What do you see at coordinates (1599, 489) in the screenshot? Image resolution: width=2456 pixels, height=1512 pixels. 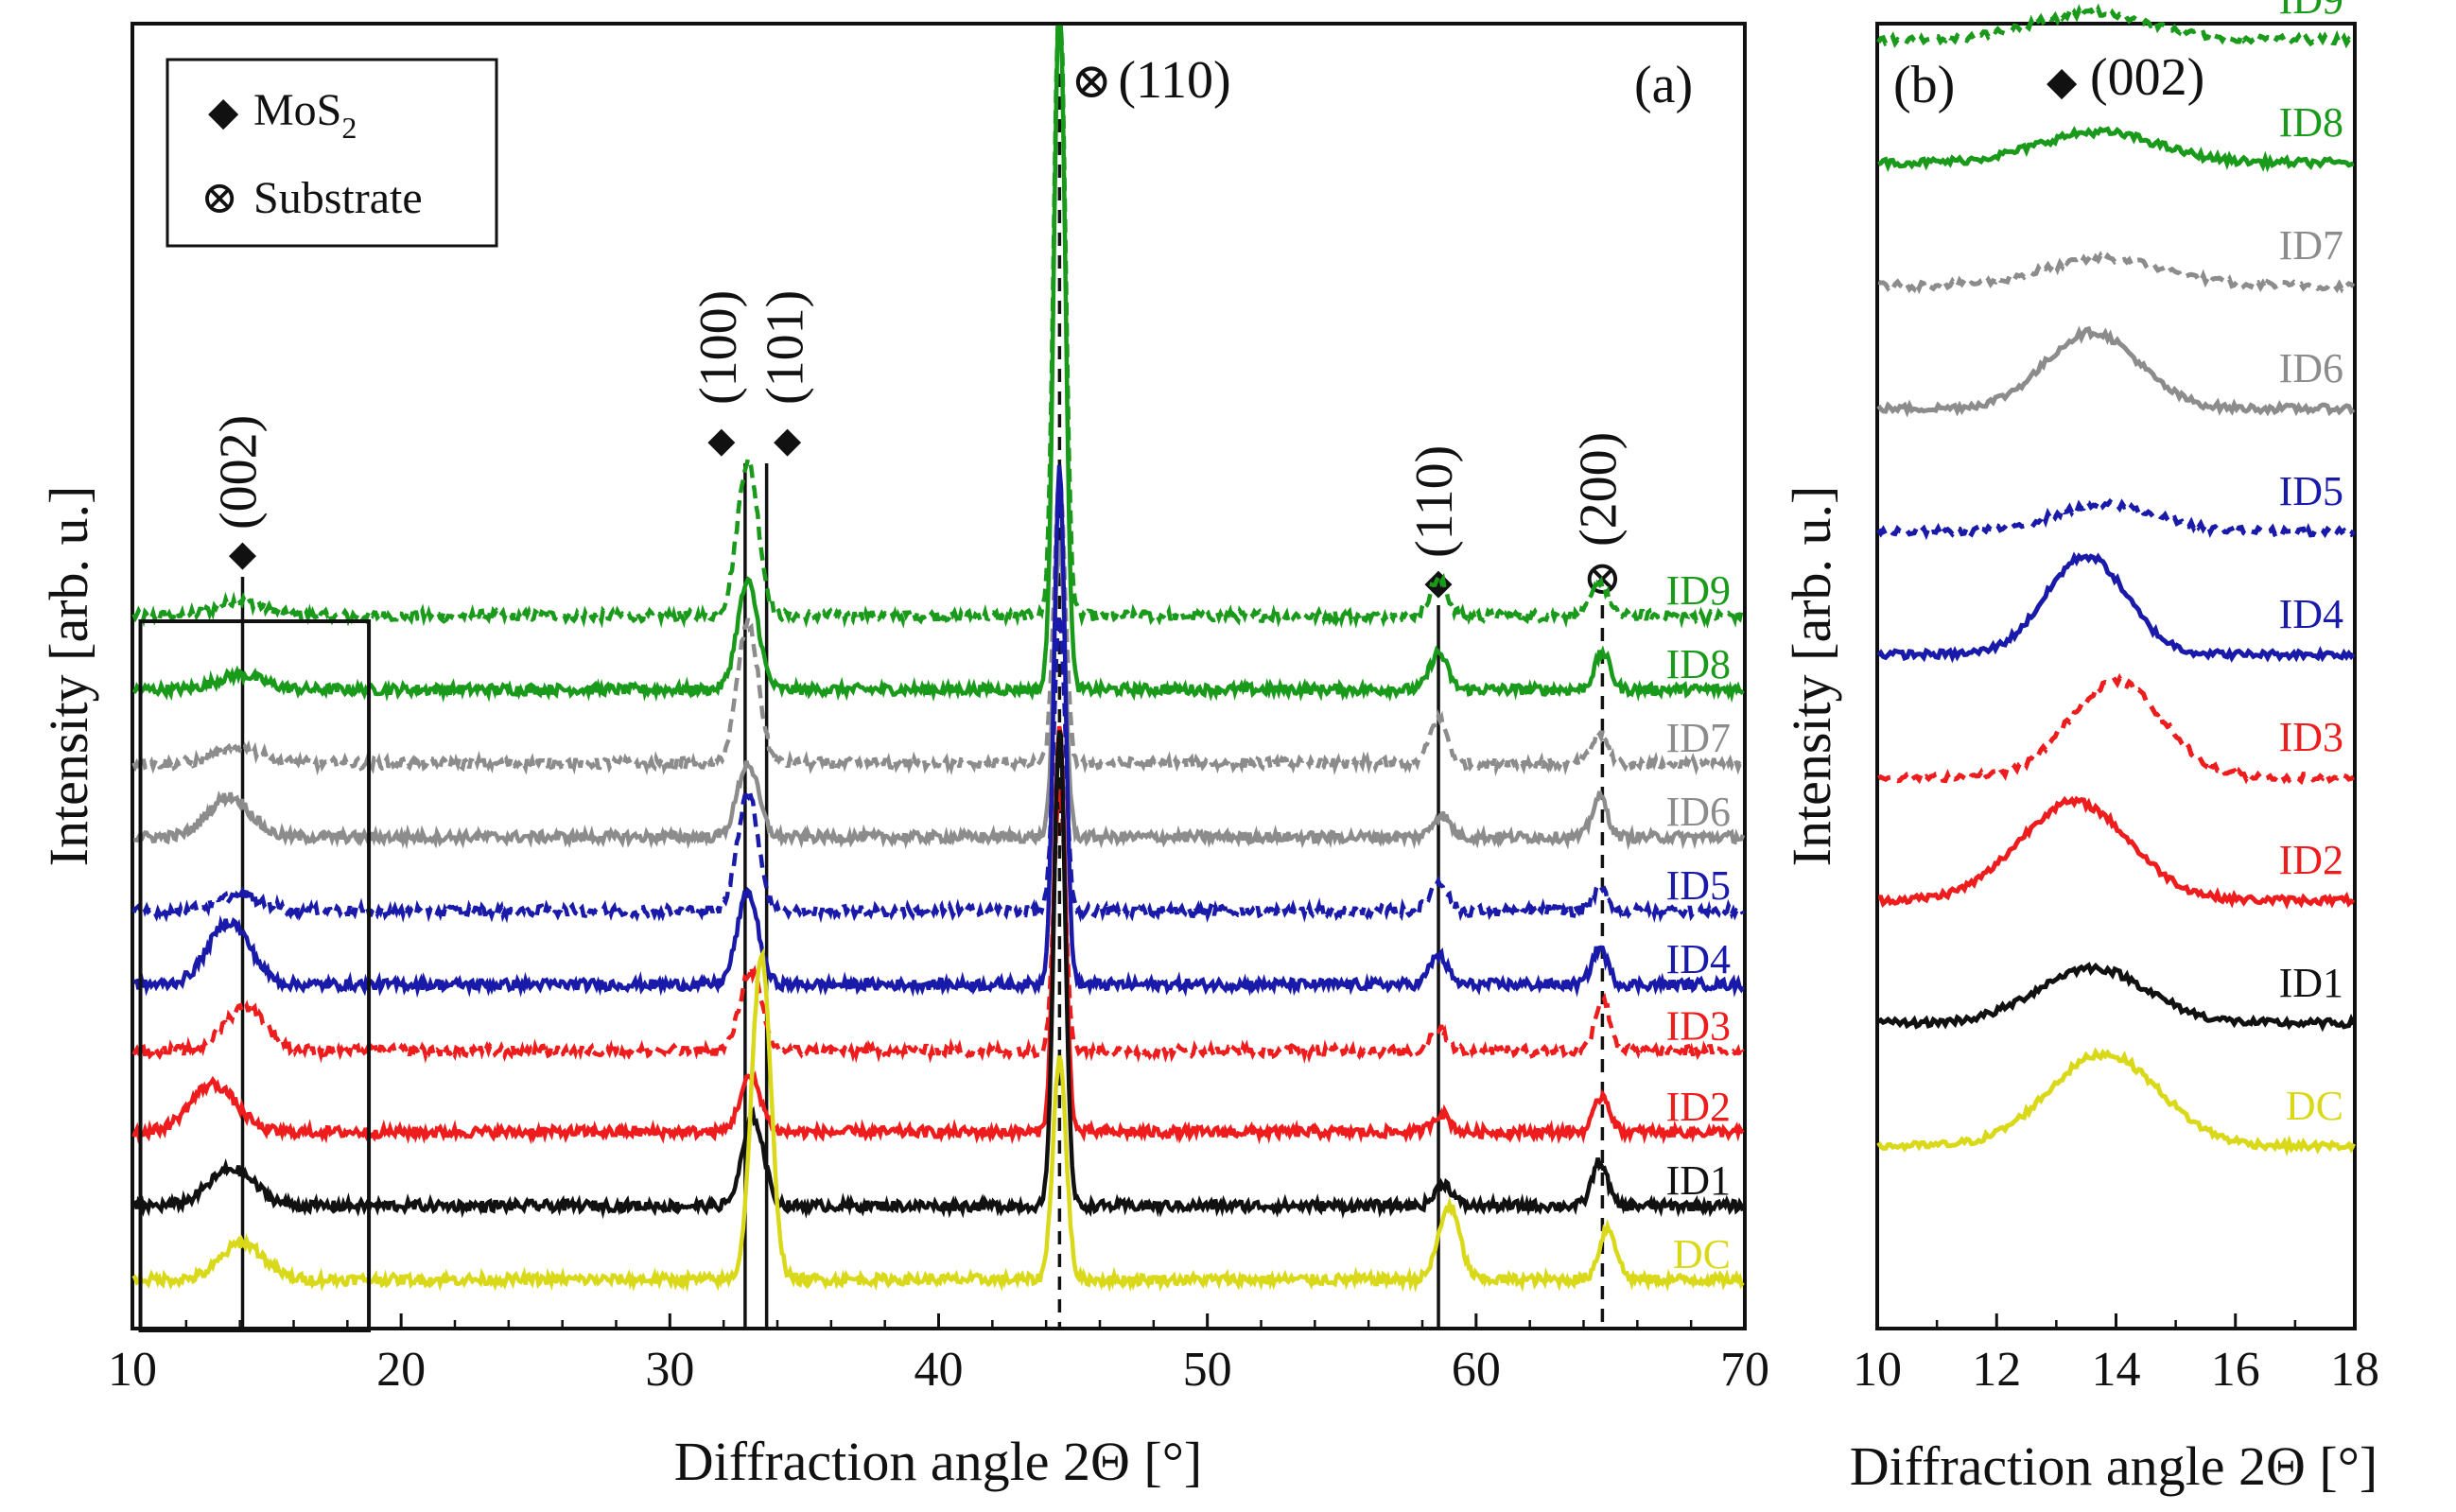 I see `reference-label-5: (200)` at bounding box center [1599, 489].